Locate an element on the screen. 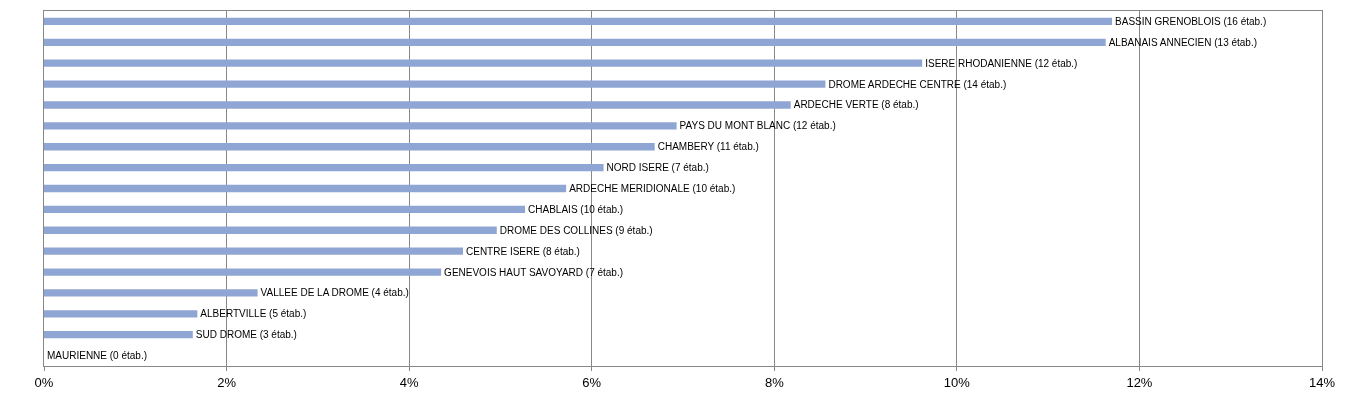 The image size is (1359, 400). y-tick-label: DROME DES COLLINES (9 étab.) is located at coordinates (576, 230).